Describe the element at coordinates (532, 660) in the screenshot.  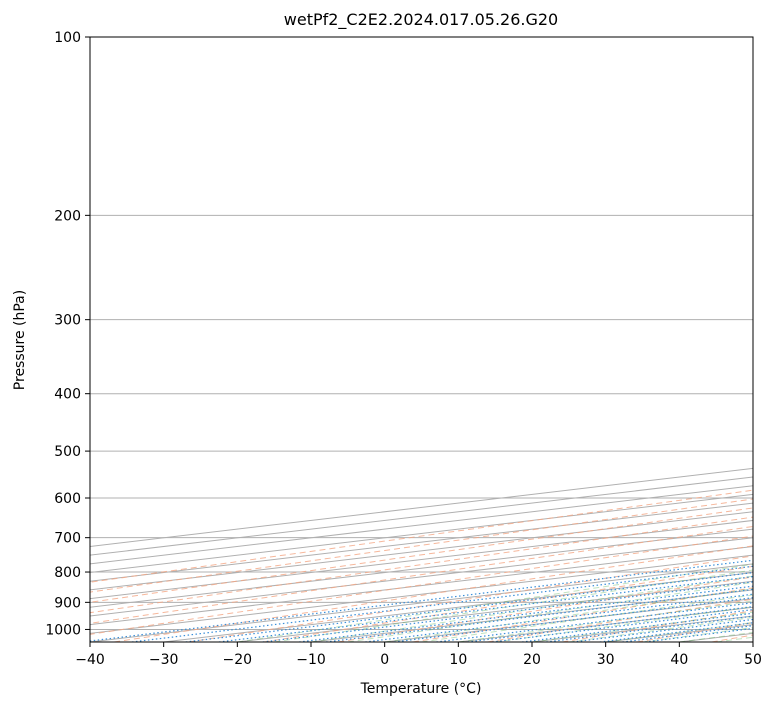
I see `x-tick-label: 20` at that location.